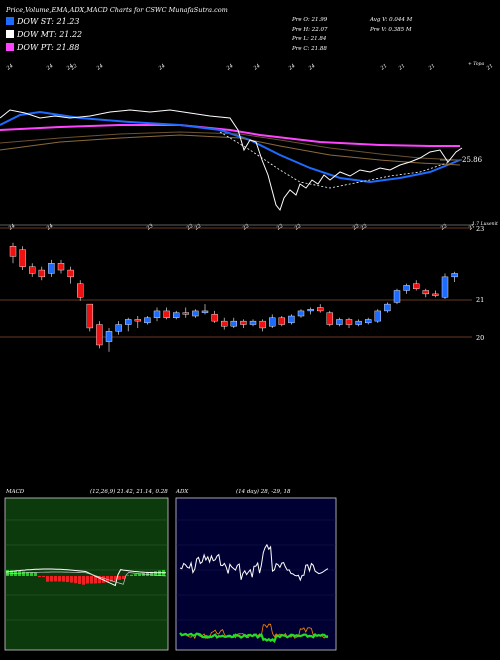 The image size is (500, 660). Describe the element at coordinates (310, 29) in the screenshot. I see `pre-high: Pre H: 22.07` at that location.